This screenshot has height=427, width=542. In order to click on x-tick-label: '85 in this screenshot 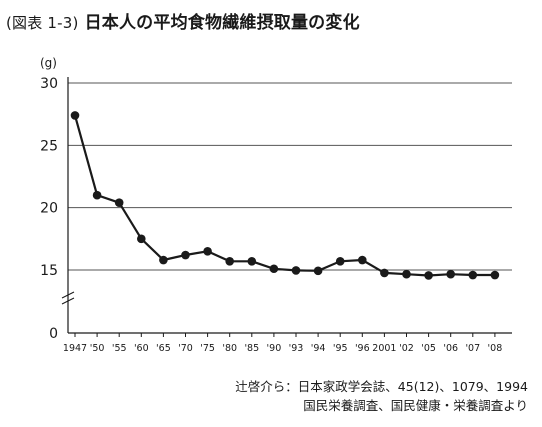, I will do `click(251, 348)`.